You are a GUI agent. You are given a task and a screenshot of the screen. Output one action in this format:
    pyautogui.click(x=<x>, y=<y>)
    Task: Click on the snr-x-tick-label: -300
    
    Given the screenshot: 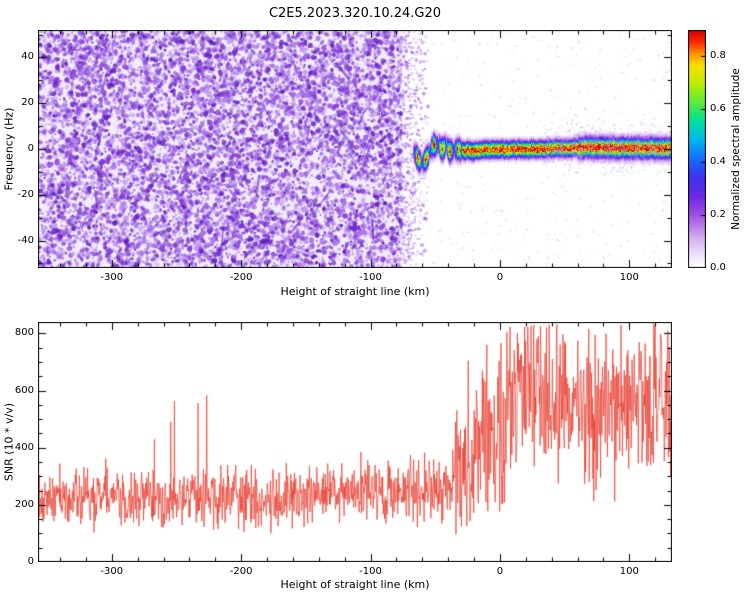 What is the action you would take?
    pyautogui.click(x=112, y=571)
    